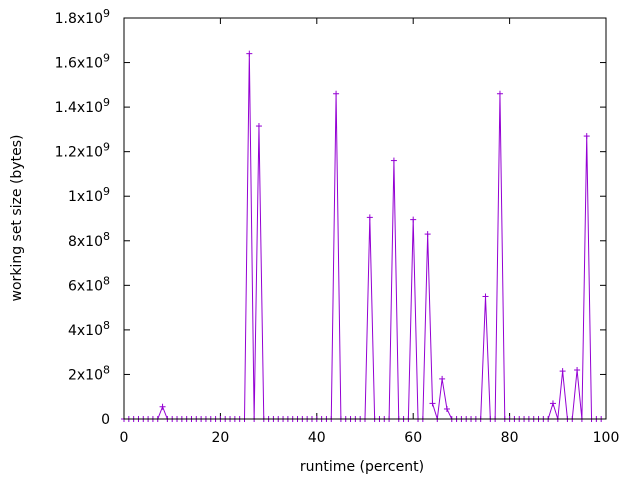 Image resolution: width=640 pixels, height=480 pixels. I want to click on y-tick-label: 1.2x10⁹, so click(82, 151).